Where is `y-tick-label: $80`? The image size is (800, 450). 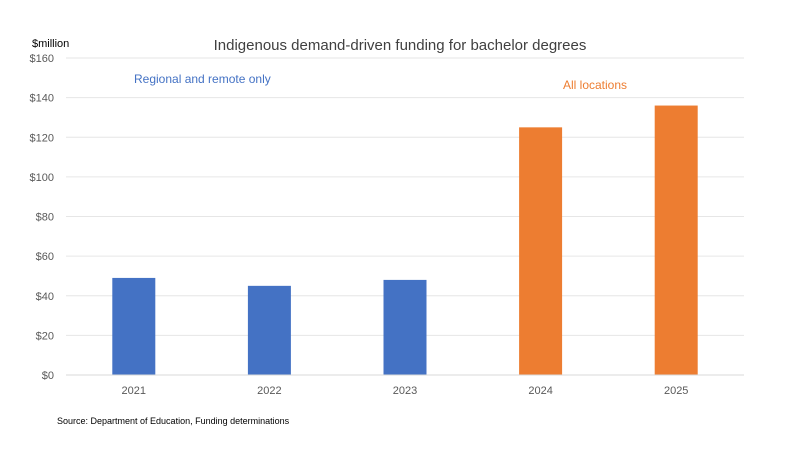
y-tick-label: $80 is located at coordinates (45, 218).